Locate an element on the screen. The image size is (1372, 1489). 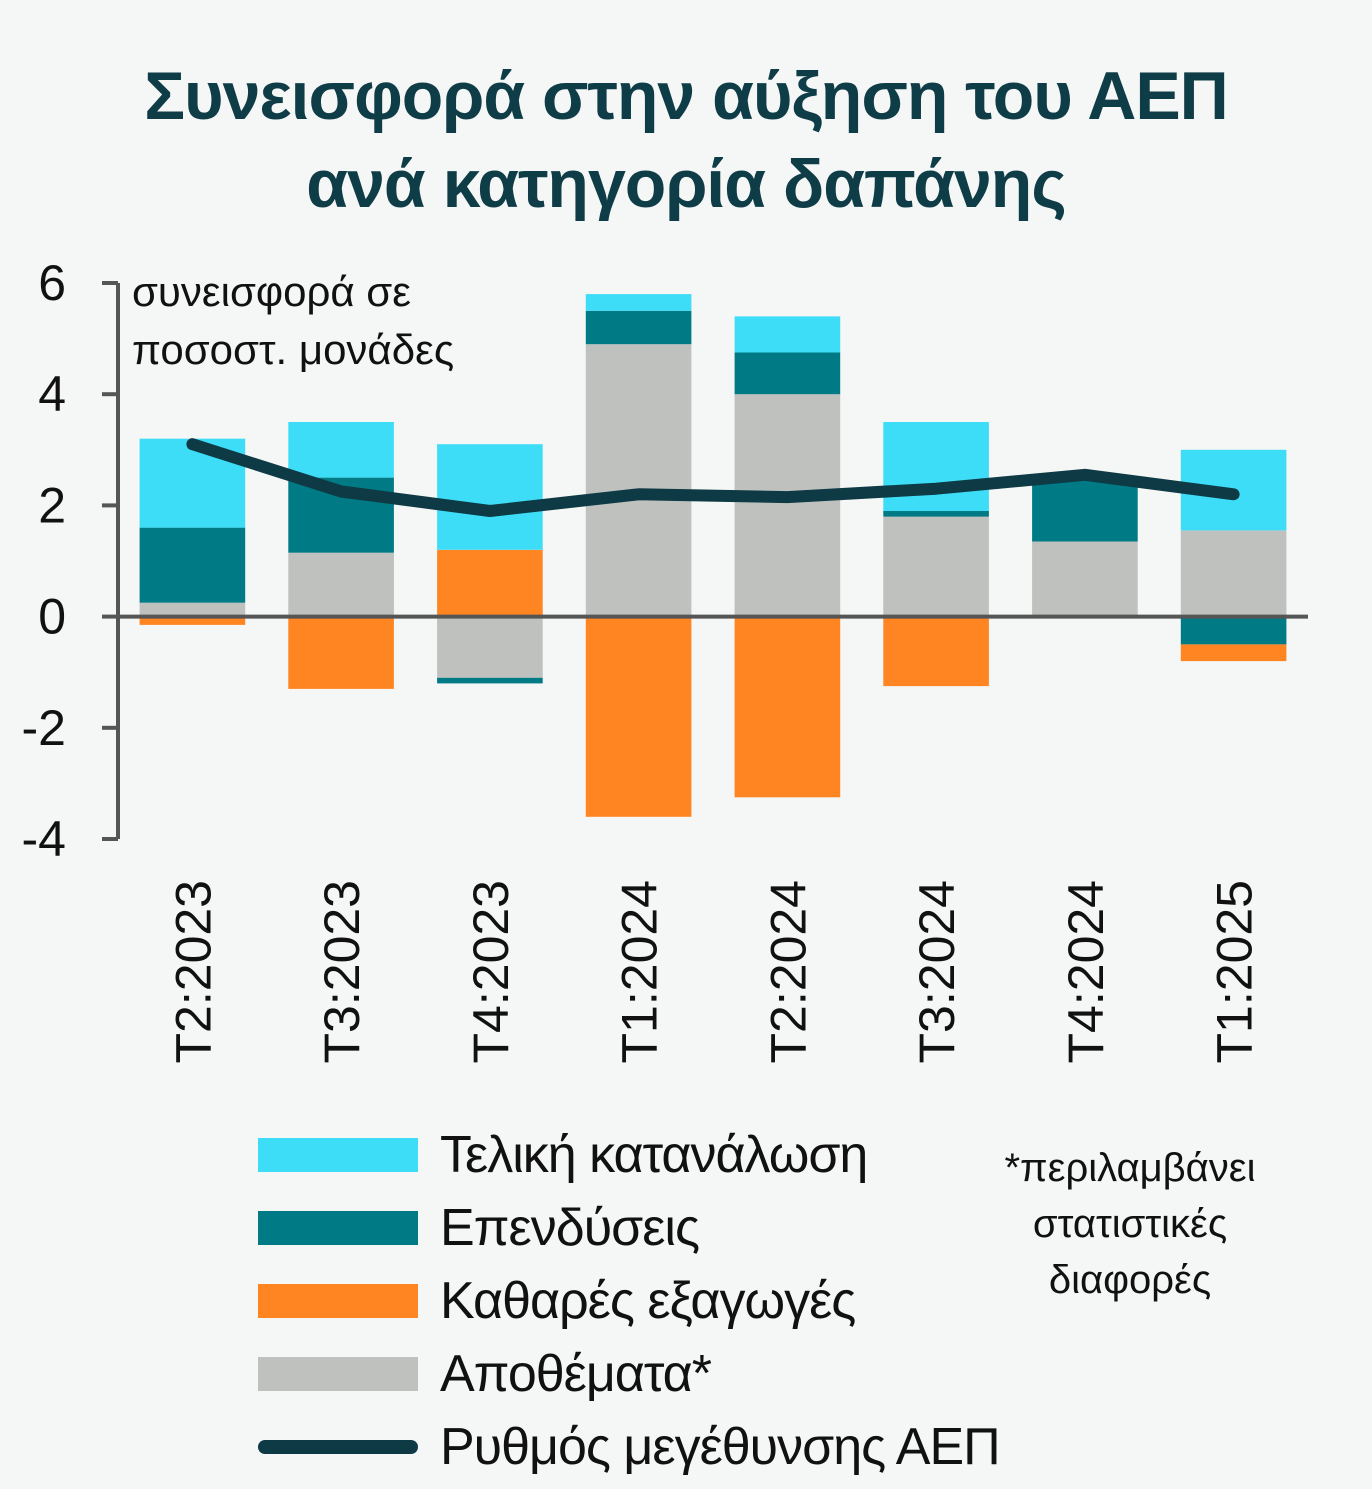
x-tick-label-0: Τ2:2023 is located at coordinates (193, 971).